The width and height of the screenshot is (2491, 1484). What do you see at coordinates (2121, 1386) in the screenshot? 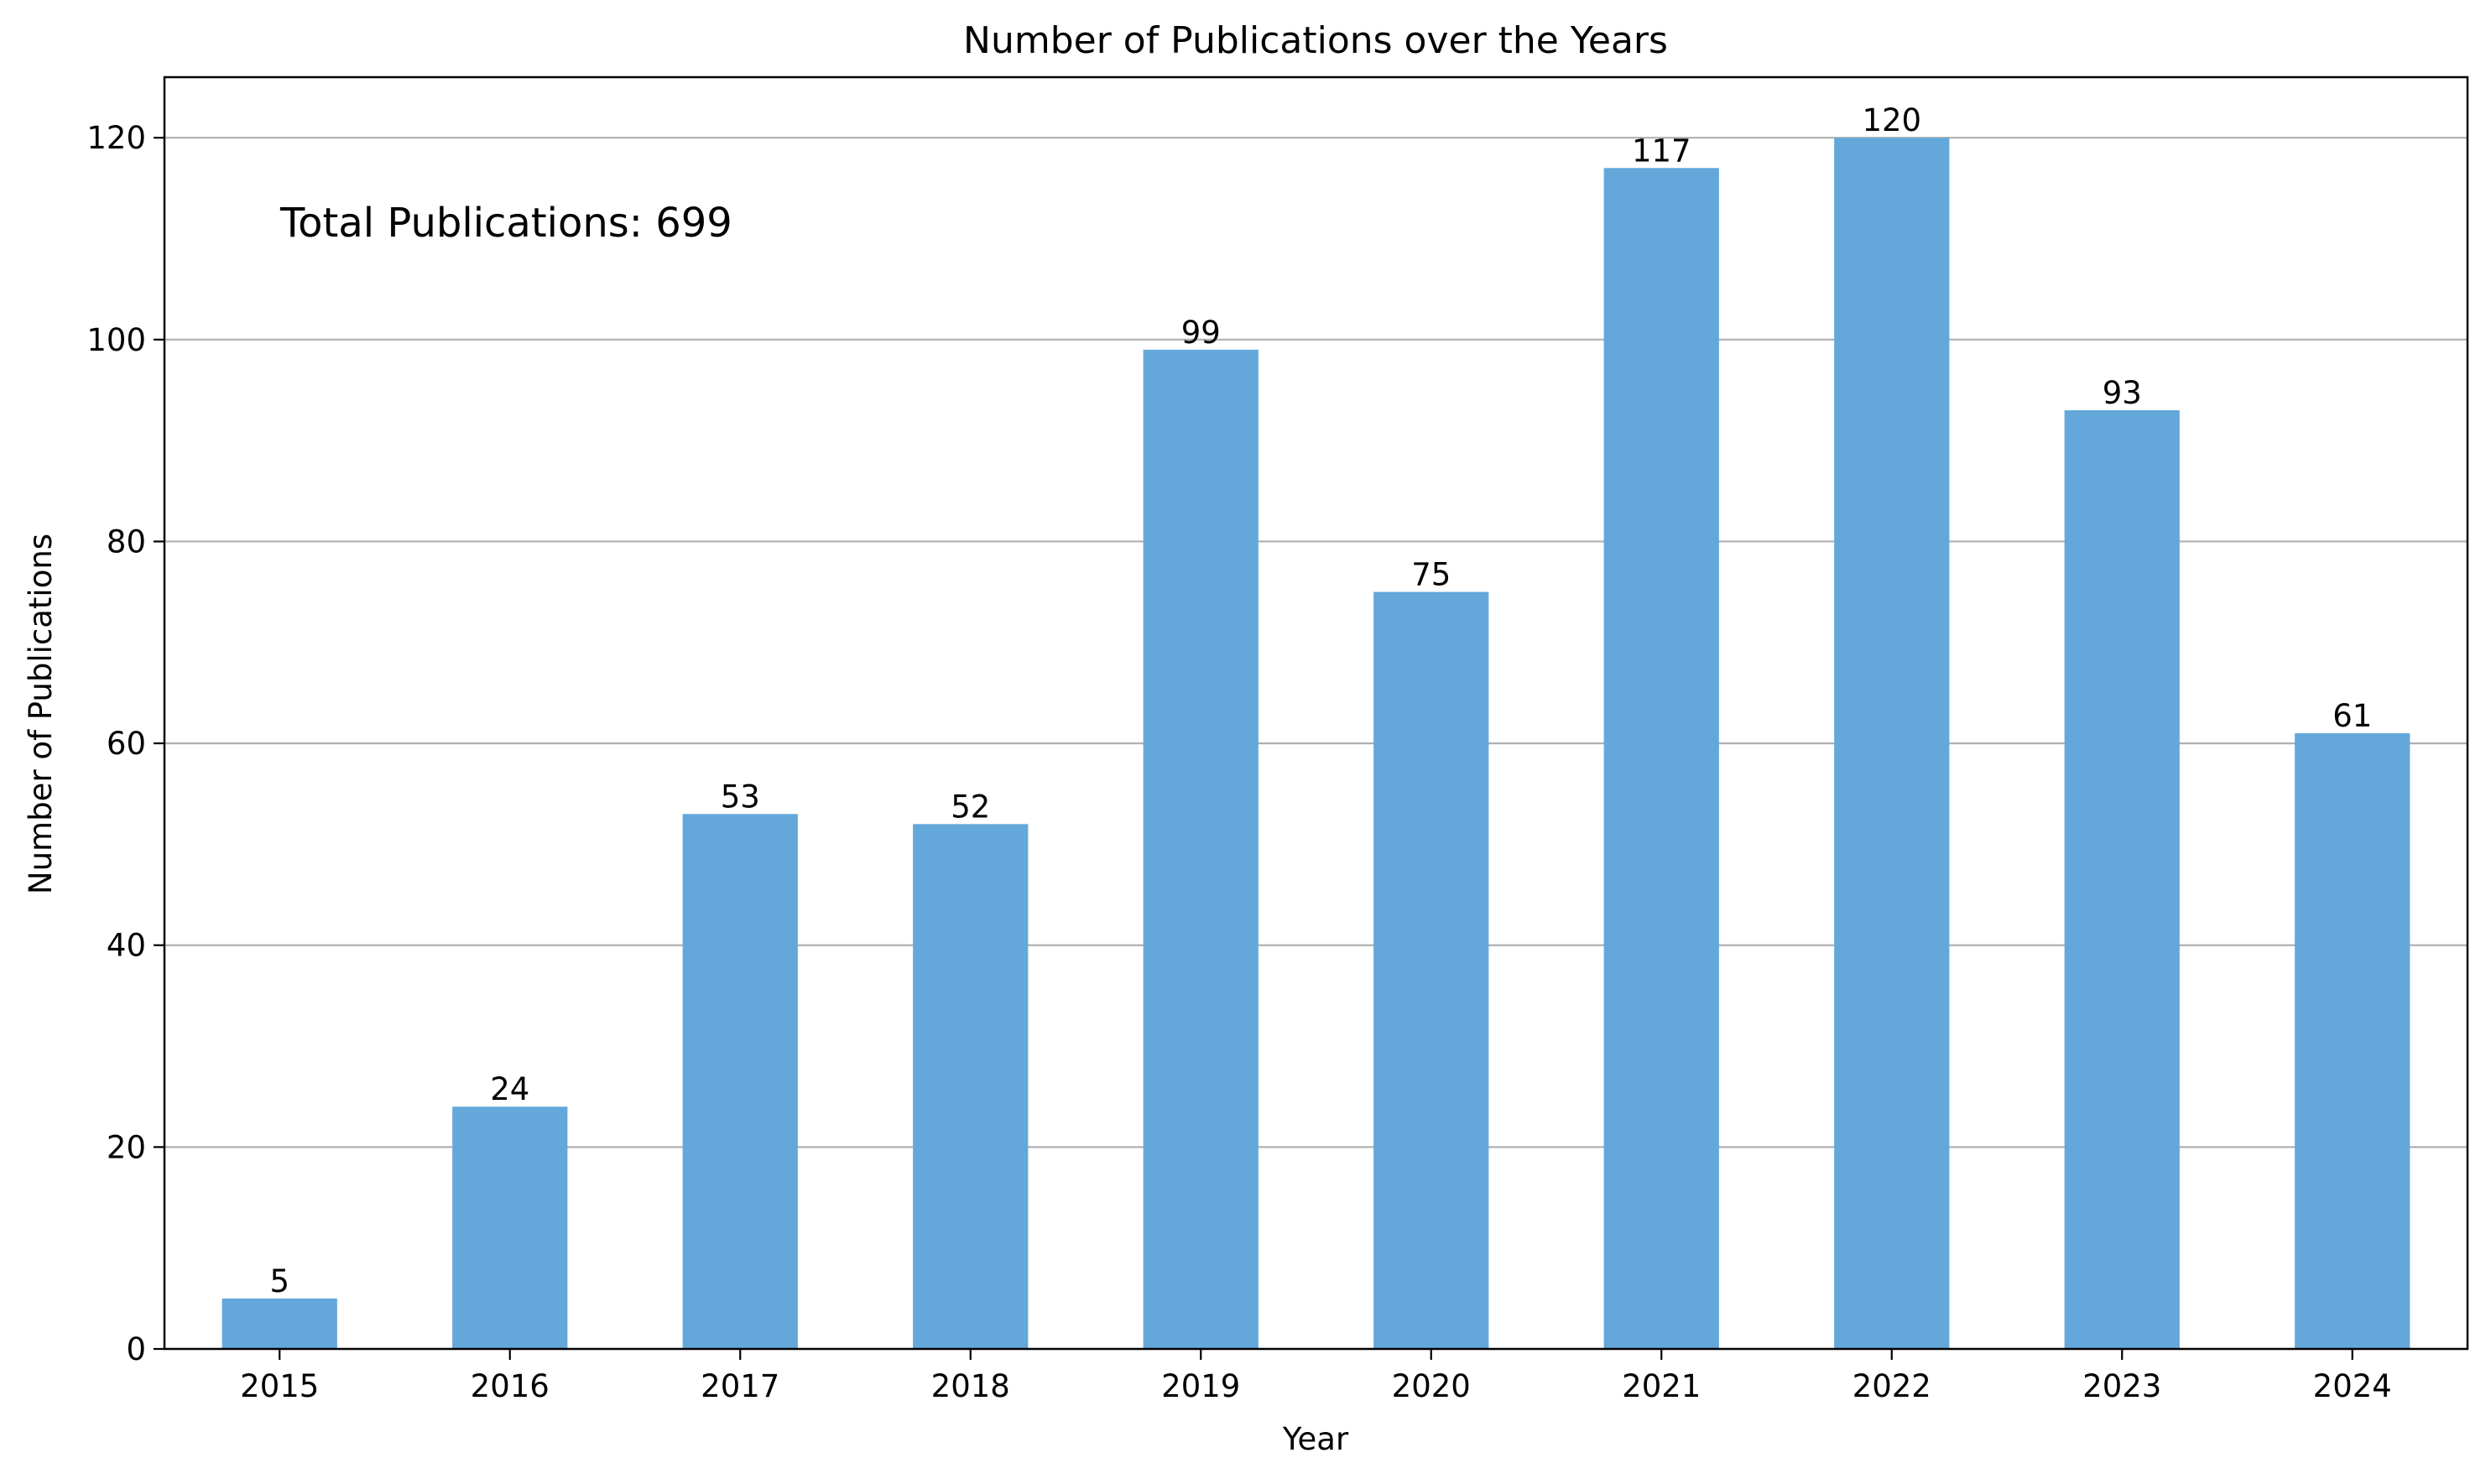
I see `x-tick-label-2023: 2023` at bounding box center [2121, 1386].